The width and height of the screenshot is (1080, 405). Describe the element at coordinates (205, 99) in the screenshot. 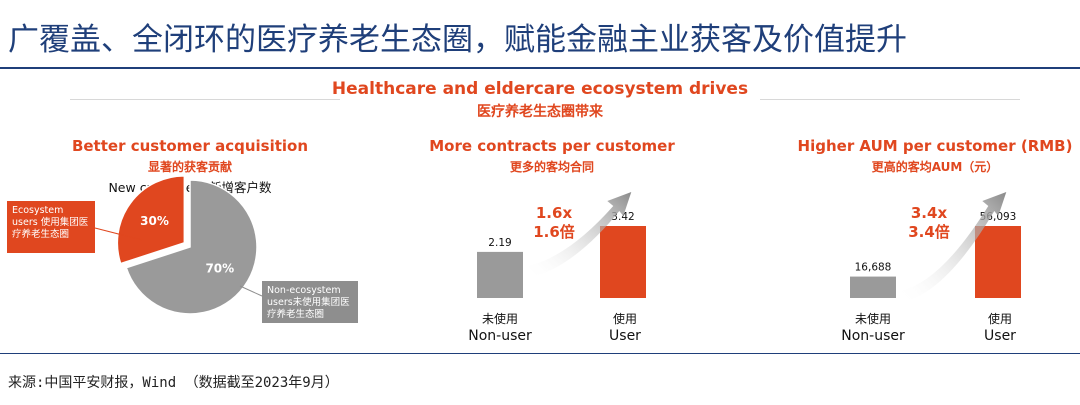

I see `header-line-left` at that location.